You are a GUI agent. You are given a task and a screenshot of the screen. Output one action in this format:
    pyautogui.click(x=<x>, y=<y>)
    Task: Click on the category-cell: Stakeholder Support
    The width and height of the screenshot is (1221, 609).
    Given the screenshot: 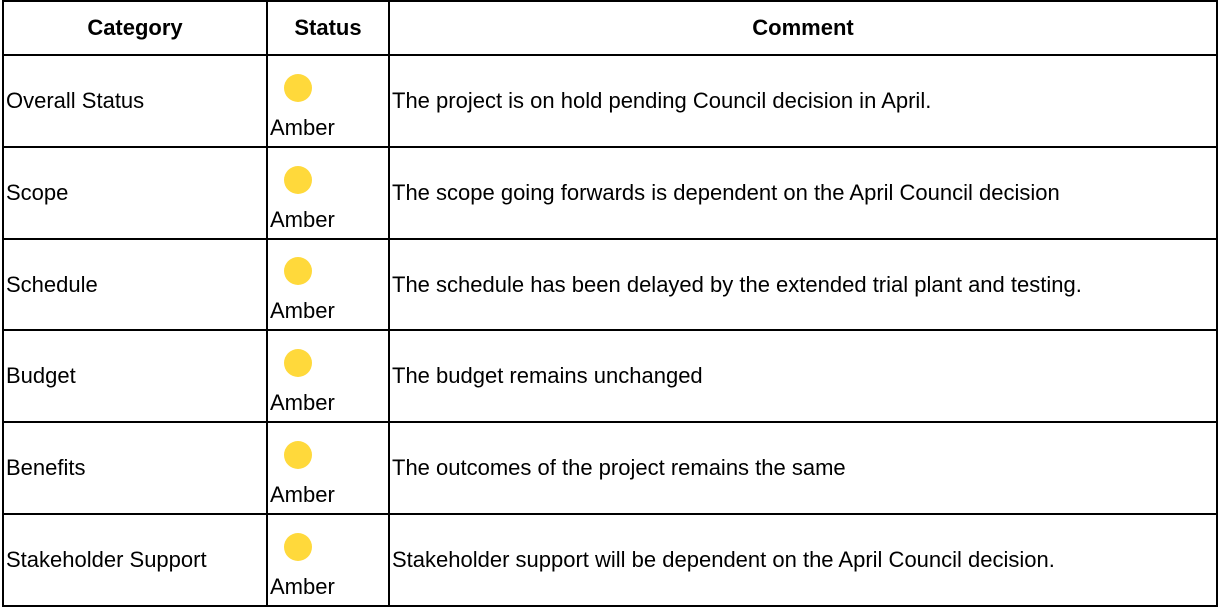 What is the action you would take?
    pyautogui.click(x=135, y=560)
    